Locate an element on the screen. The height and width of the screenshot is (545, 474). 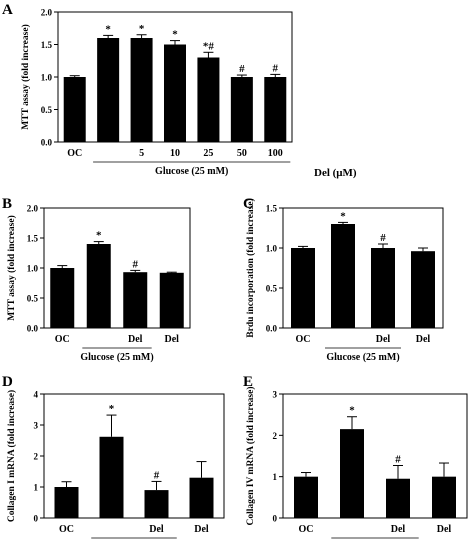
significance-mark: *# is located at coordinates (209, 46).